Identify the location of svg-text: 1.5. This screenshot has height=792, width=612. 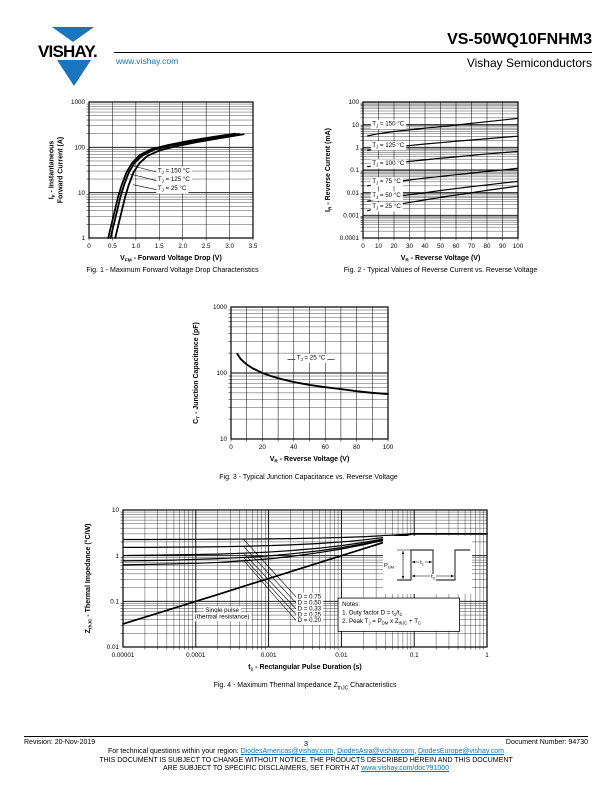
(159, 246).